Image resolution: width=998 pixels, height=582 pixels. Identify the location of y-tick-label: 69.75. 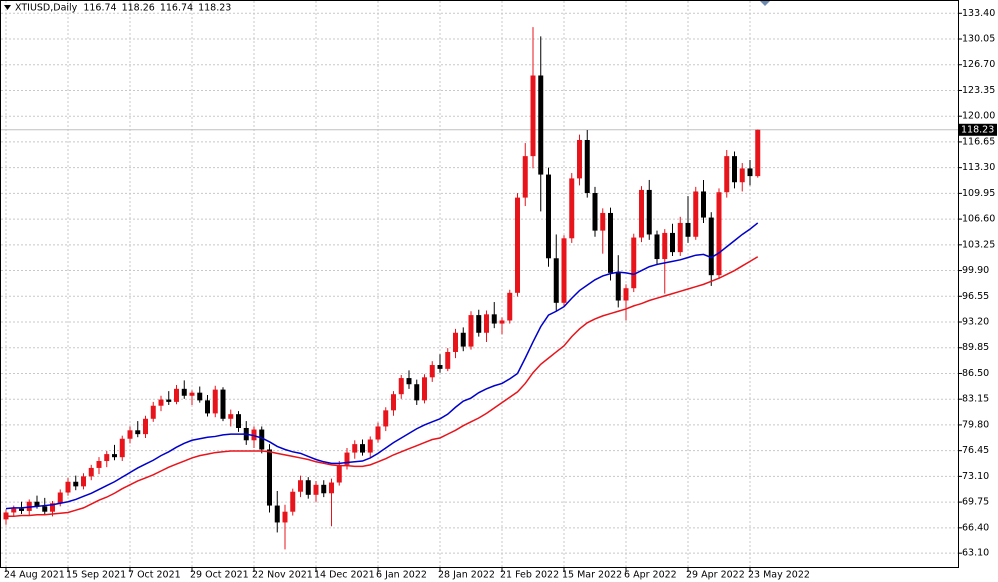
(975, 502).